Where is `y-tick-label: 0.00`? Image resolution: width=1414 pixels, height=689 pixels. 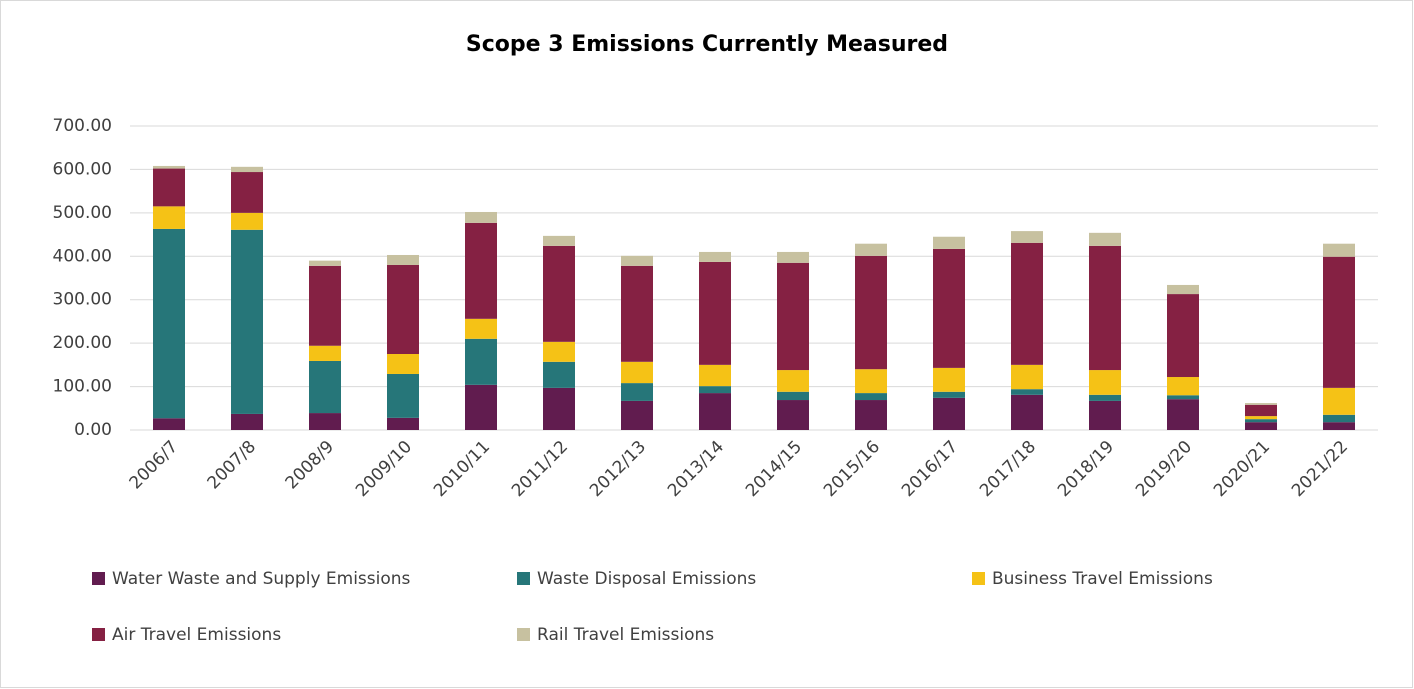 y-tick-label: 0.00 is located at coordinates (93, 430).